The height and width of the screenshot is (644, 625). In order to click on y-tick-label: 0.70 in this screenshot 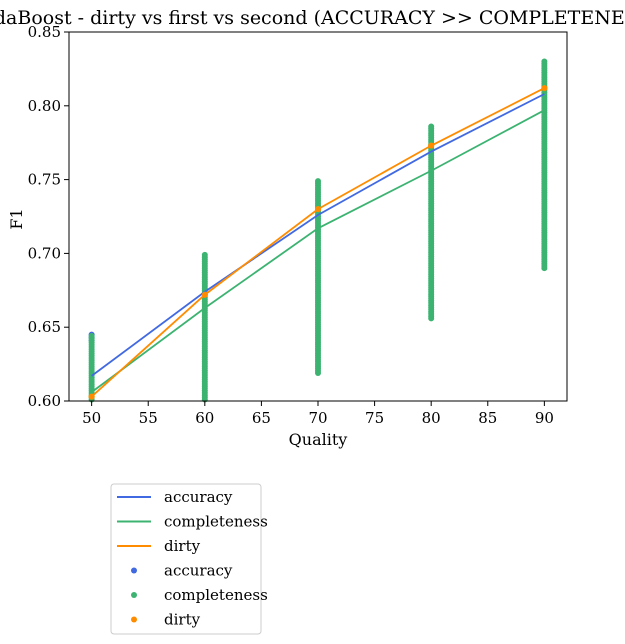, I will do `click(44, 253)`.